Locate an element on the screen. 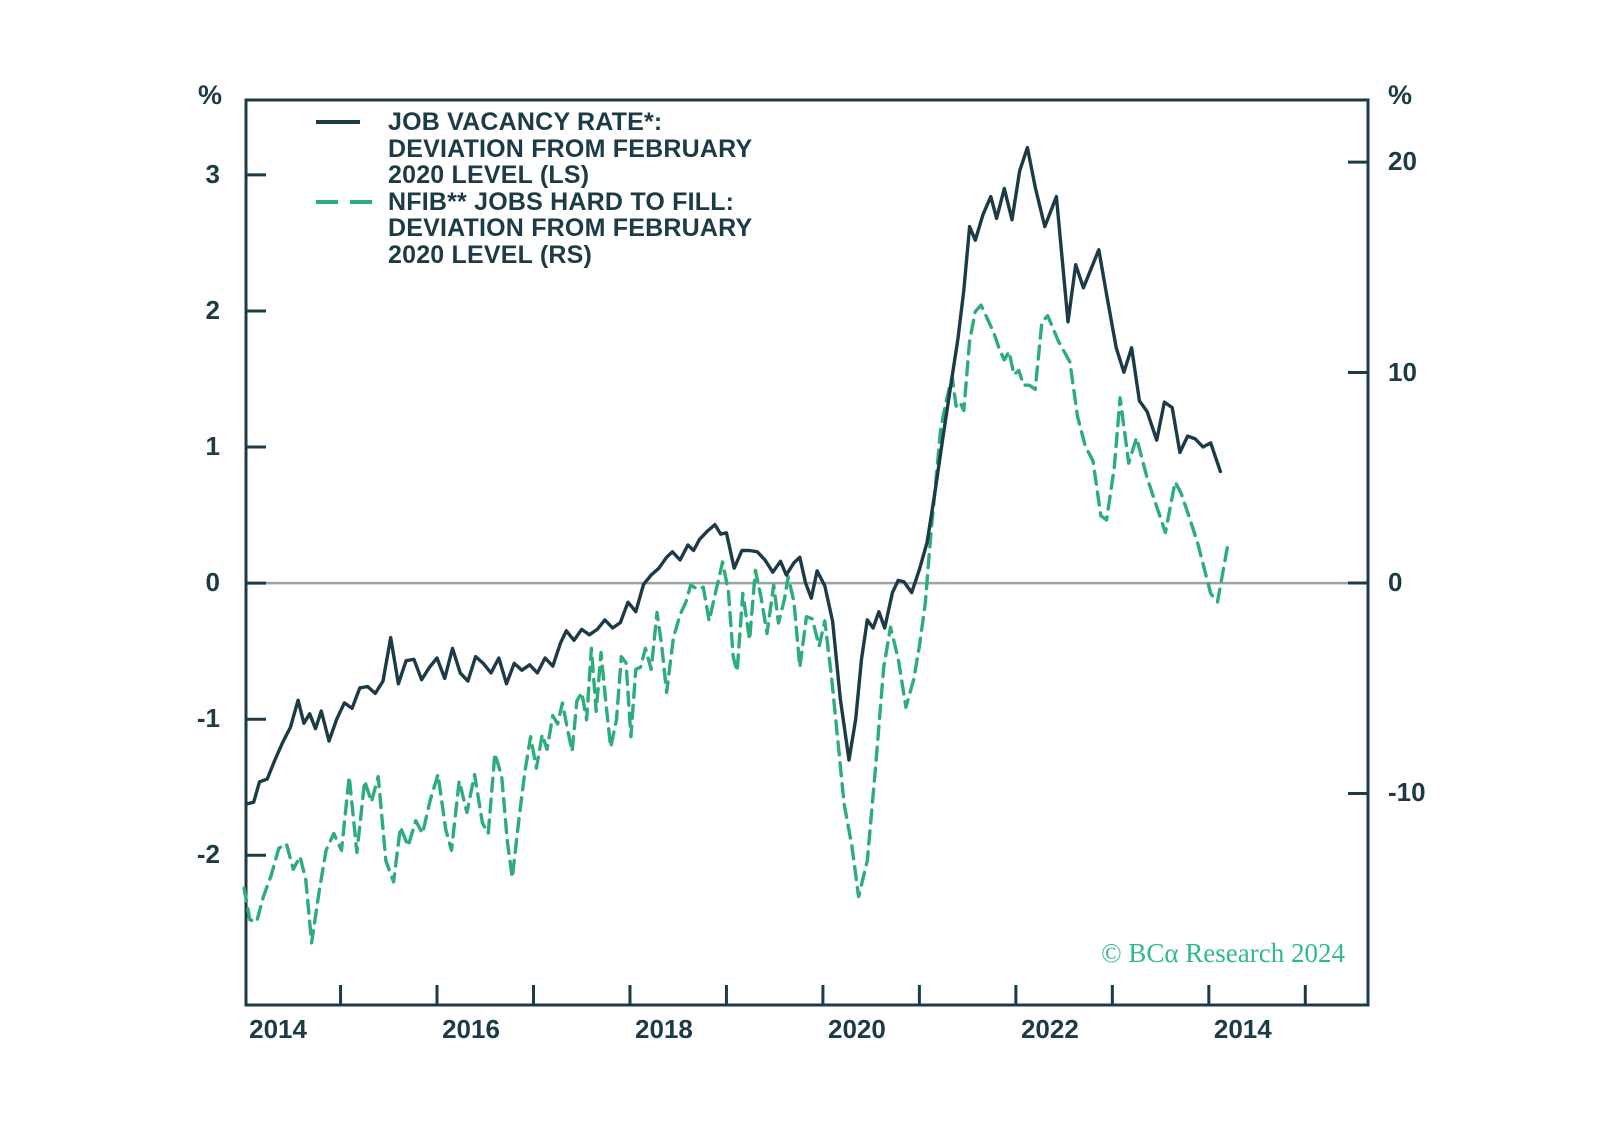 Image resolution: width=1598 pixels, height=1144 pixels. legend-line: NFIB** JOBS HARD TO FILL: is located at coordinates (561, 201).